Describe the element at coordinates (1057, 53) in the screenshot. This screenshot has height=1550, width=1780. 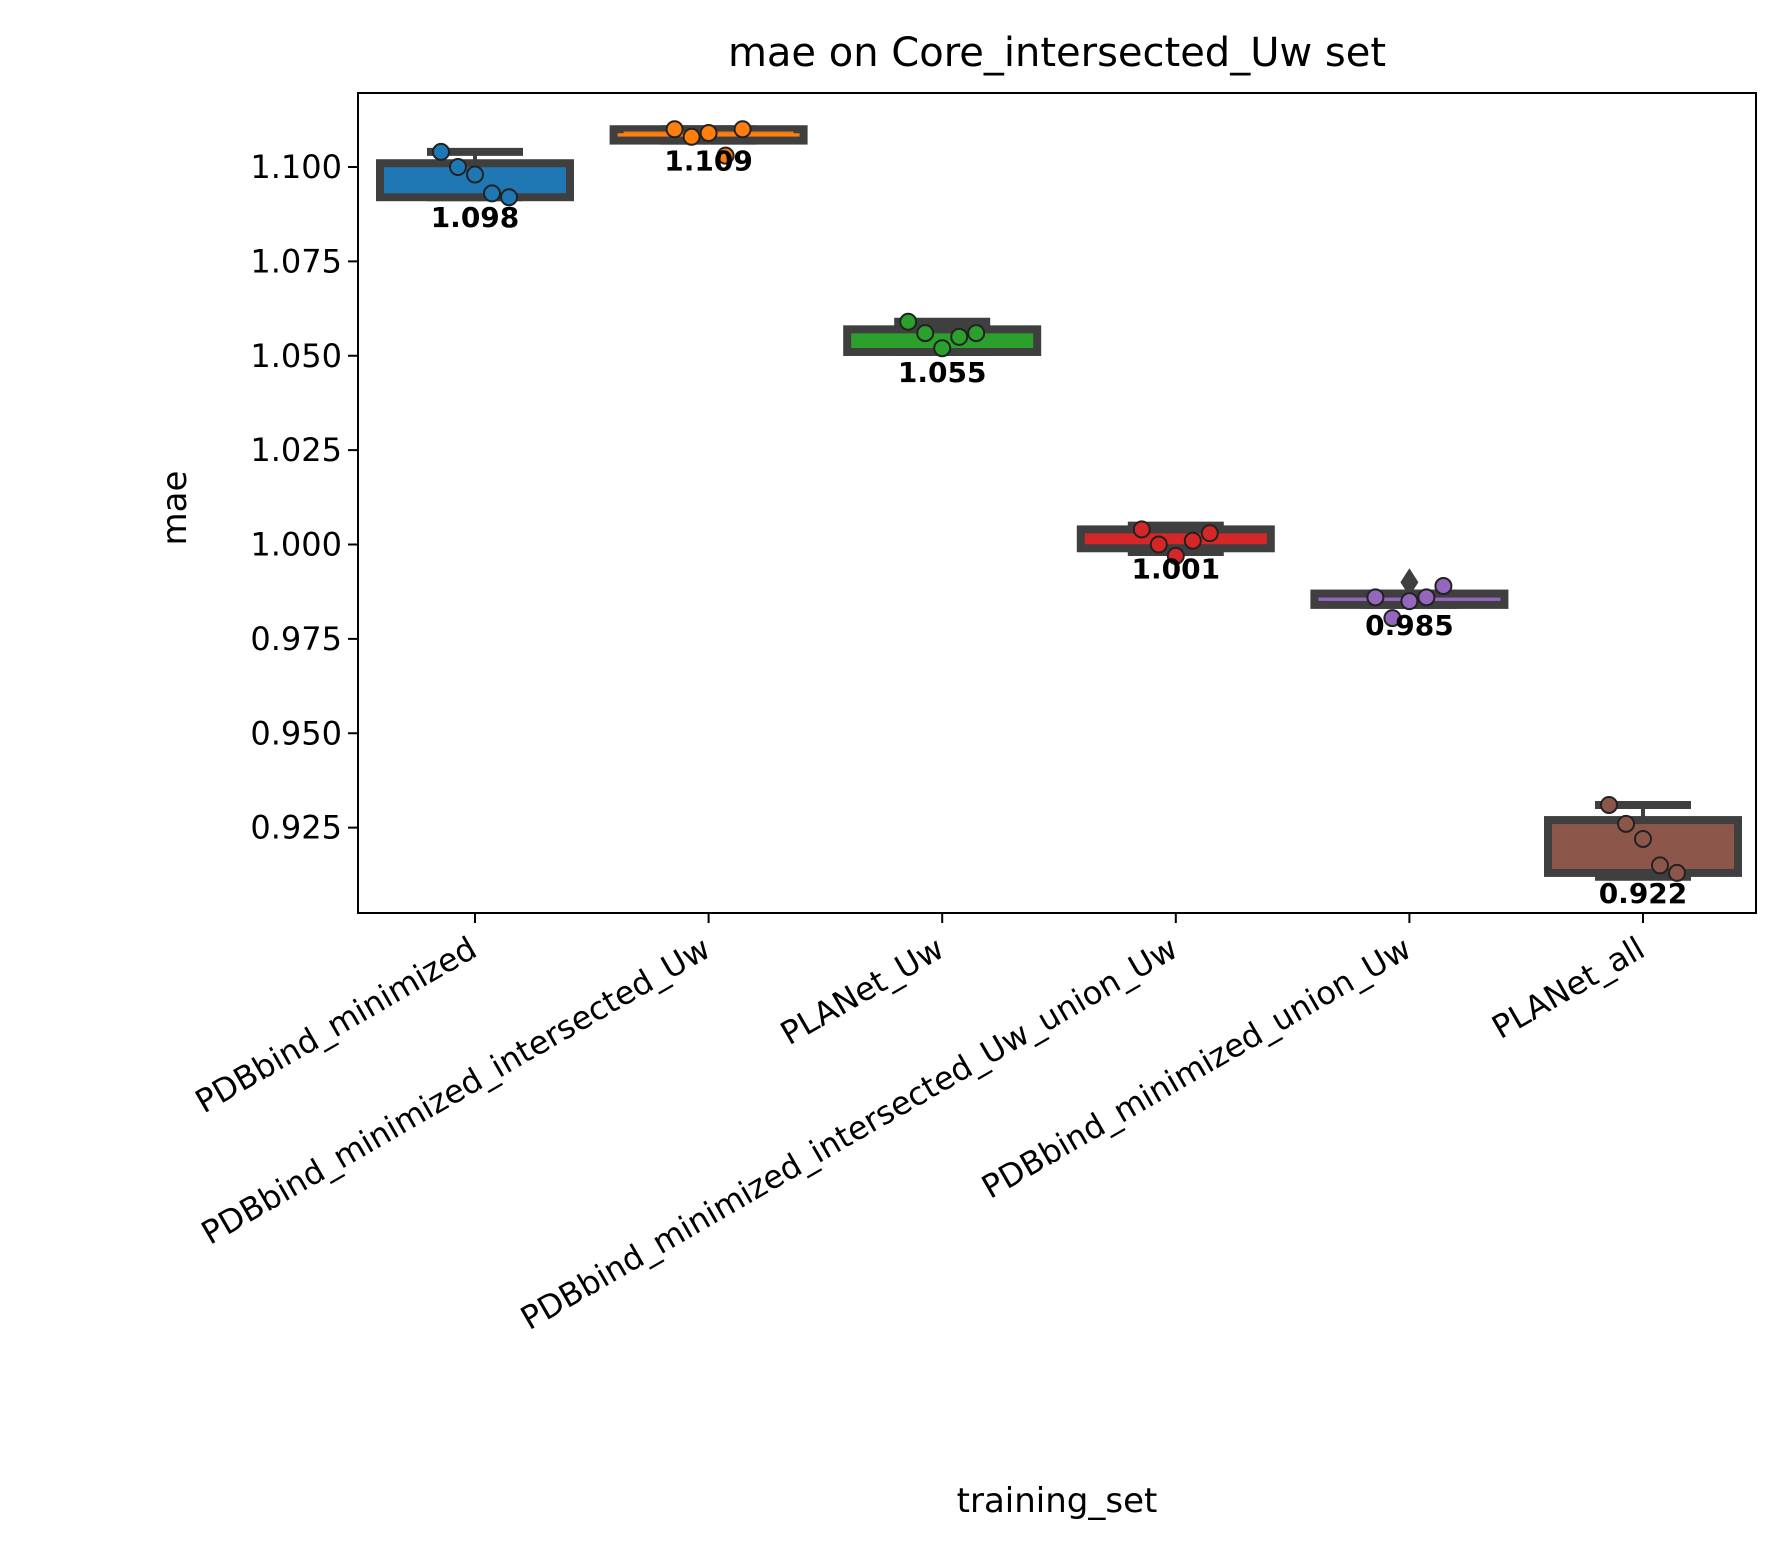
I see `chart-title: mae on Core_intersected_Uw set` at that location.